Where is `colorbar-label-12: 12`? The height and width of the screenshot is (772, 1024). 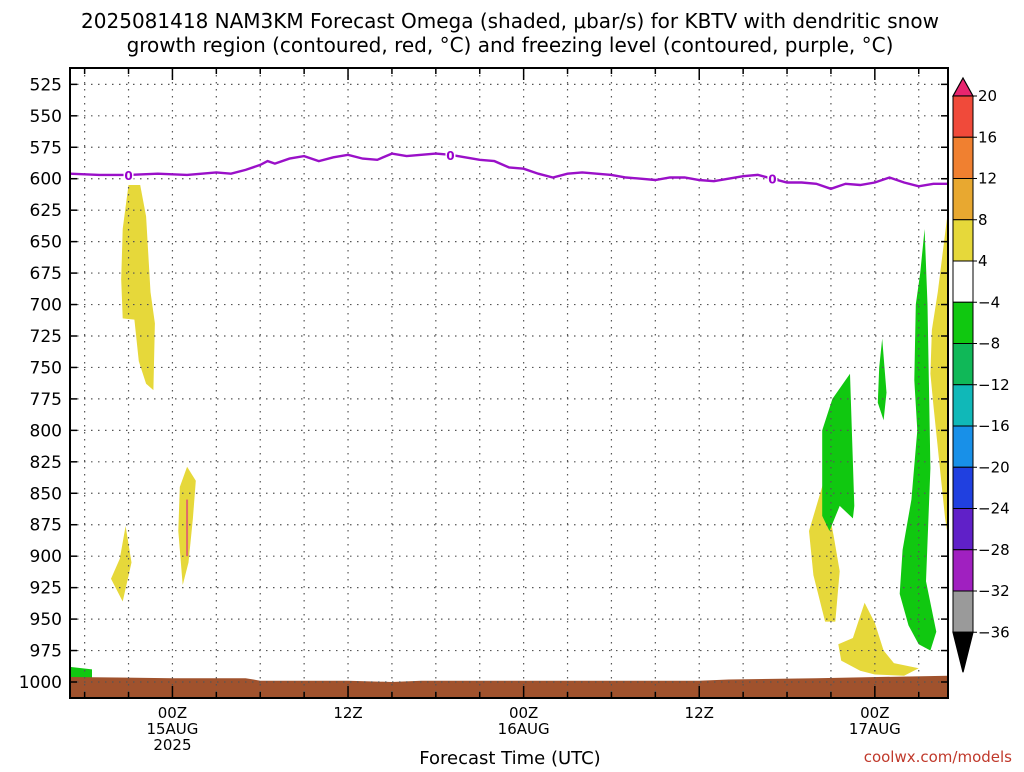 colorbar-label-12: 12 is located at coordinates (987, 179).